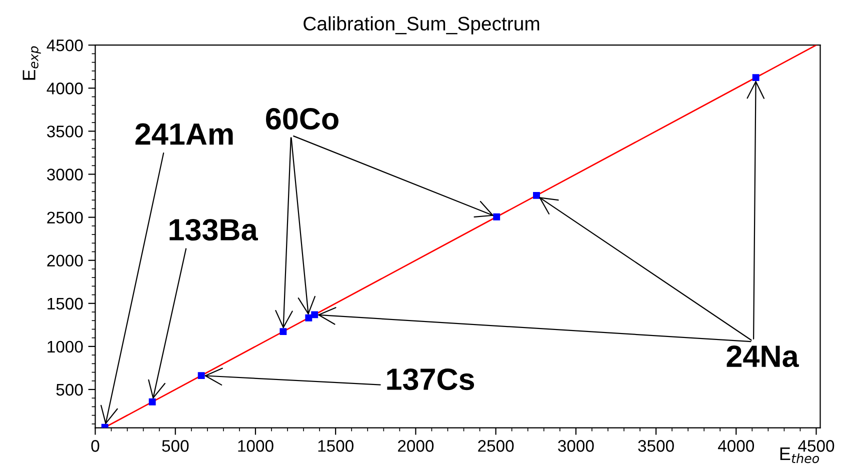 This screenshot has height=465, width=843. Describe the element at coordinates (65, 260) in the screenshot. I see `y-tick-label: 2000` at that location.